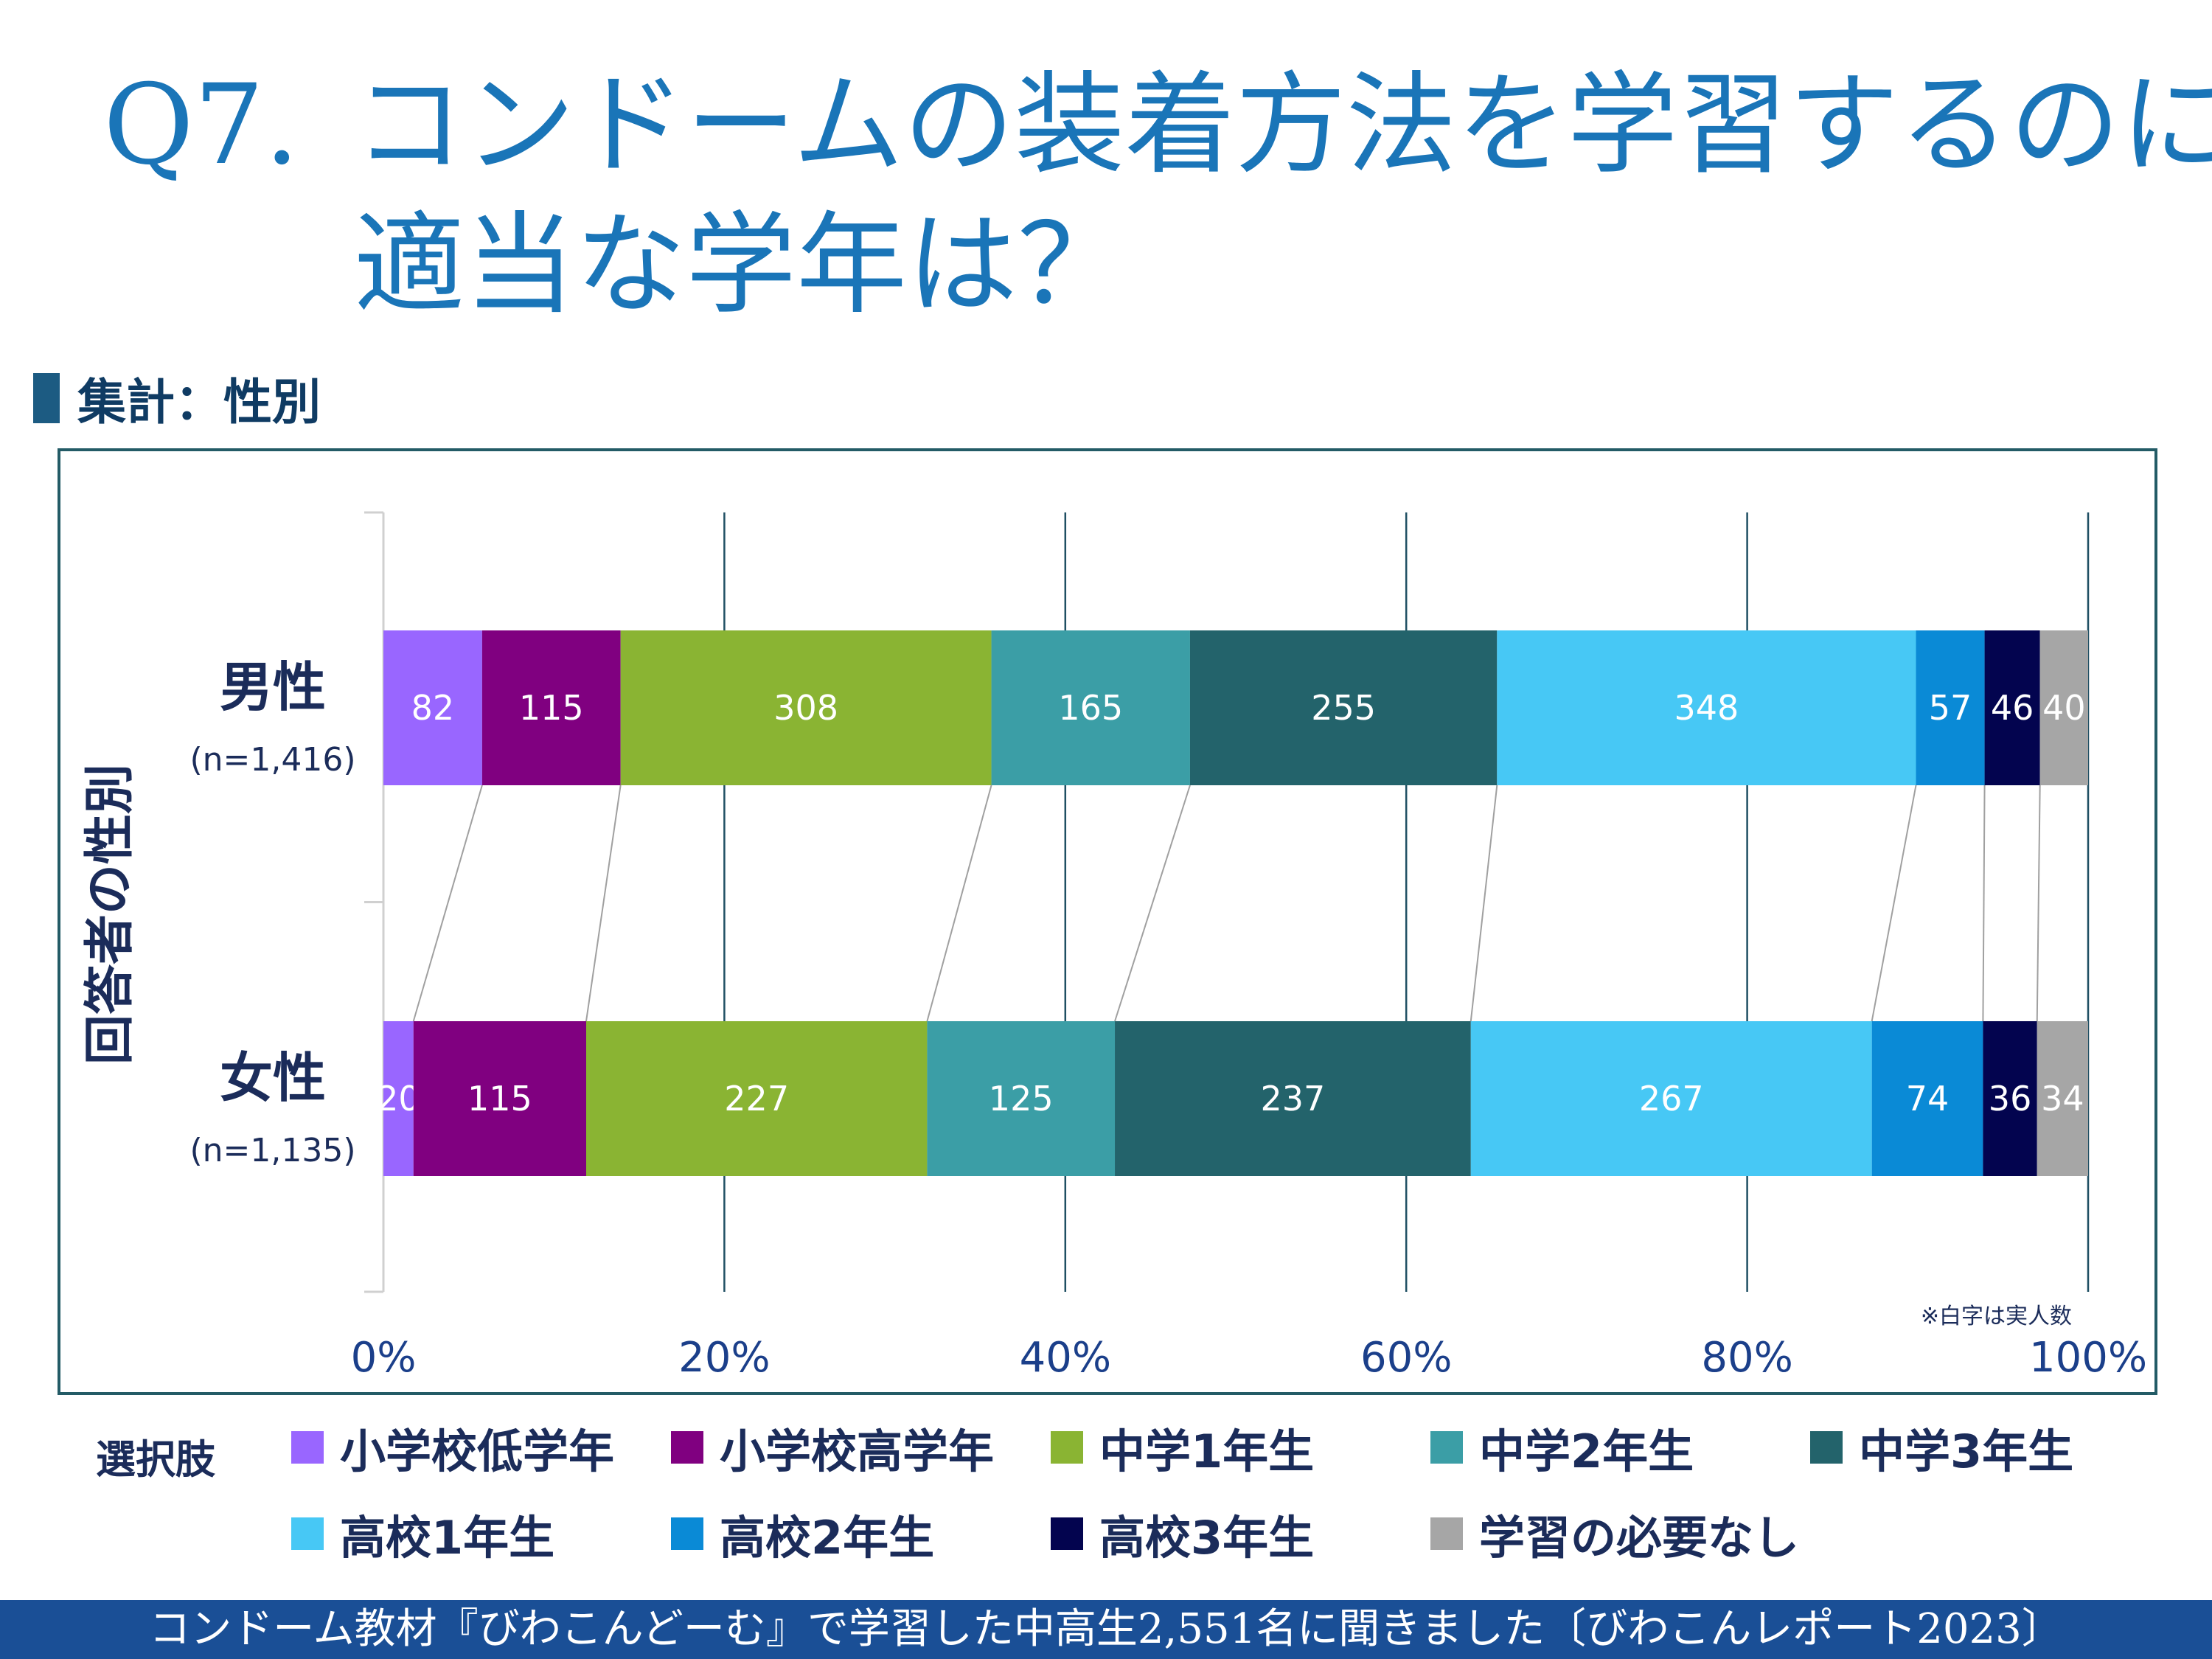 Image resolution: width=2212 pixels, height=1659 pixels. I want to click on bar-value-label: 36, so click(2010, 1099).